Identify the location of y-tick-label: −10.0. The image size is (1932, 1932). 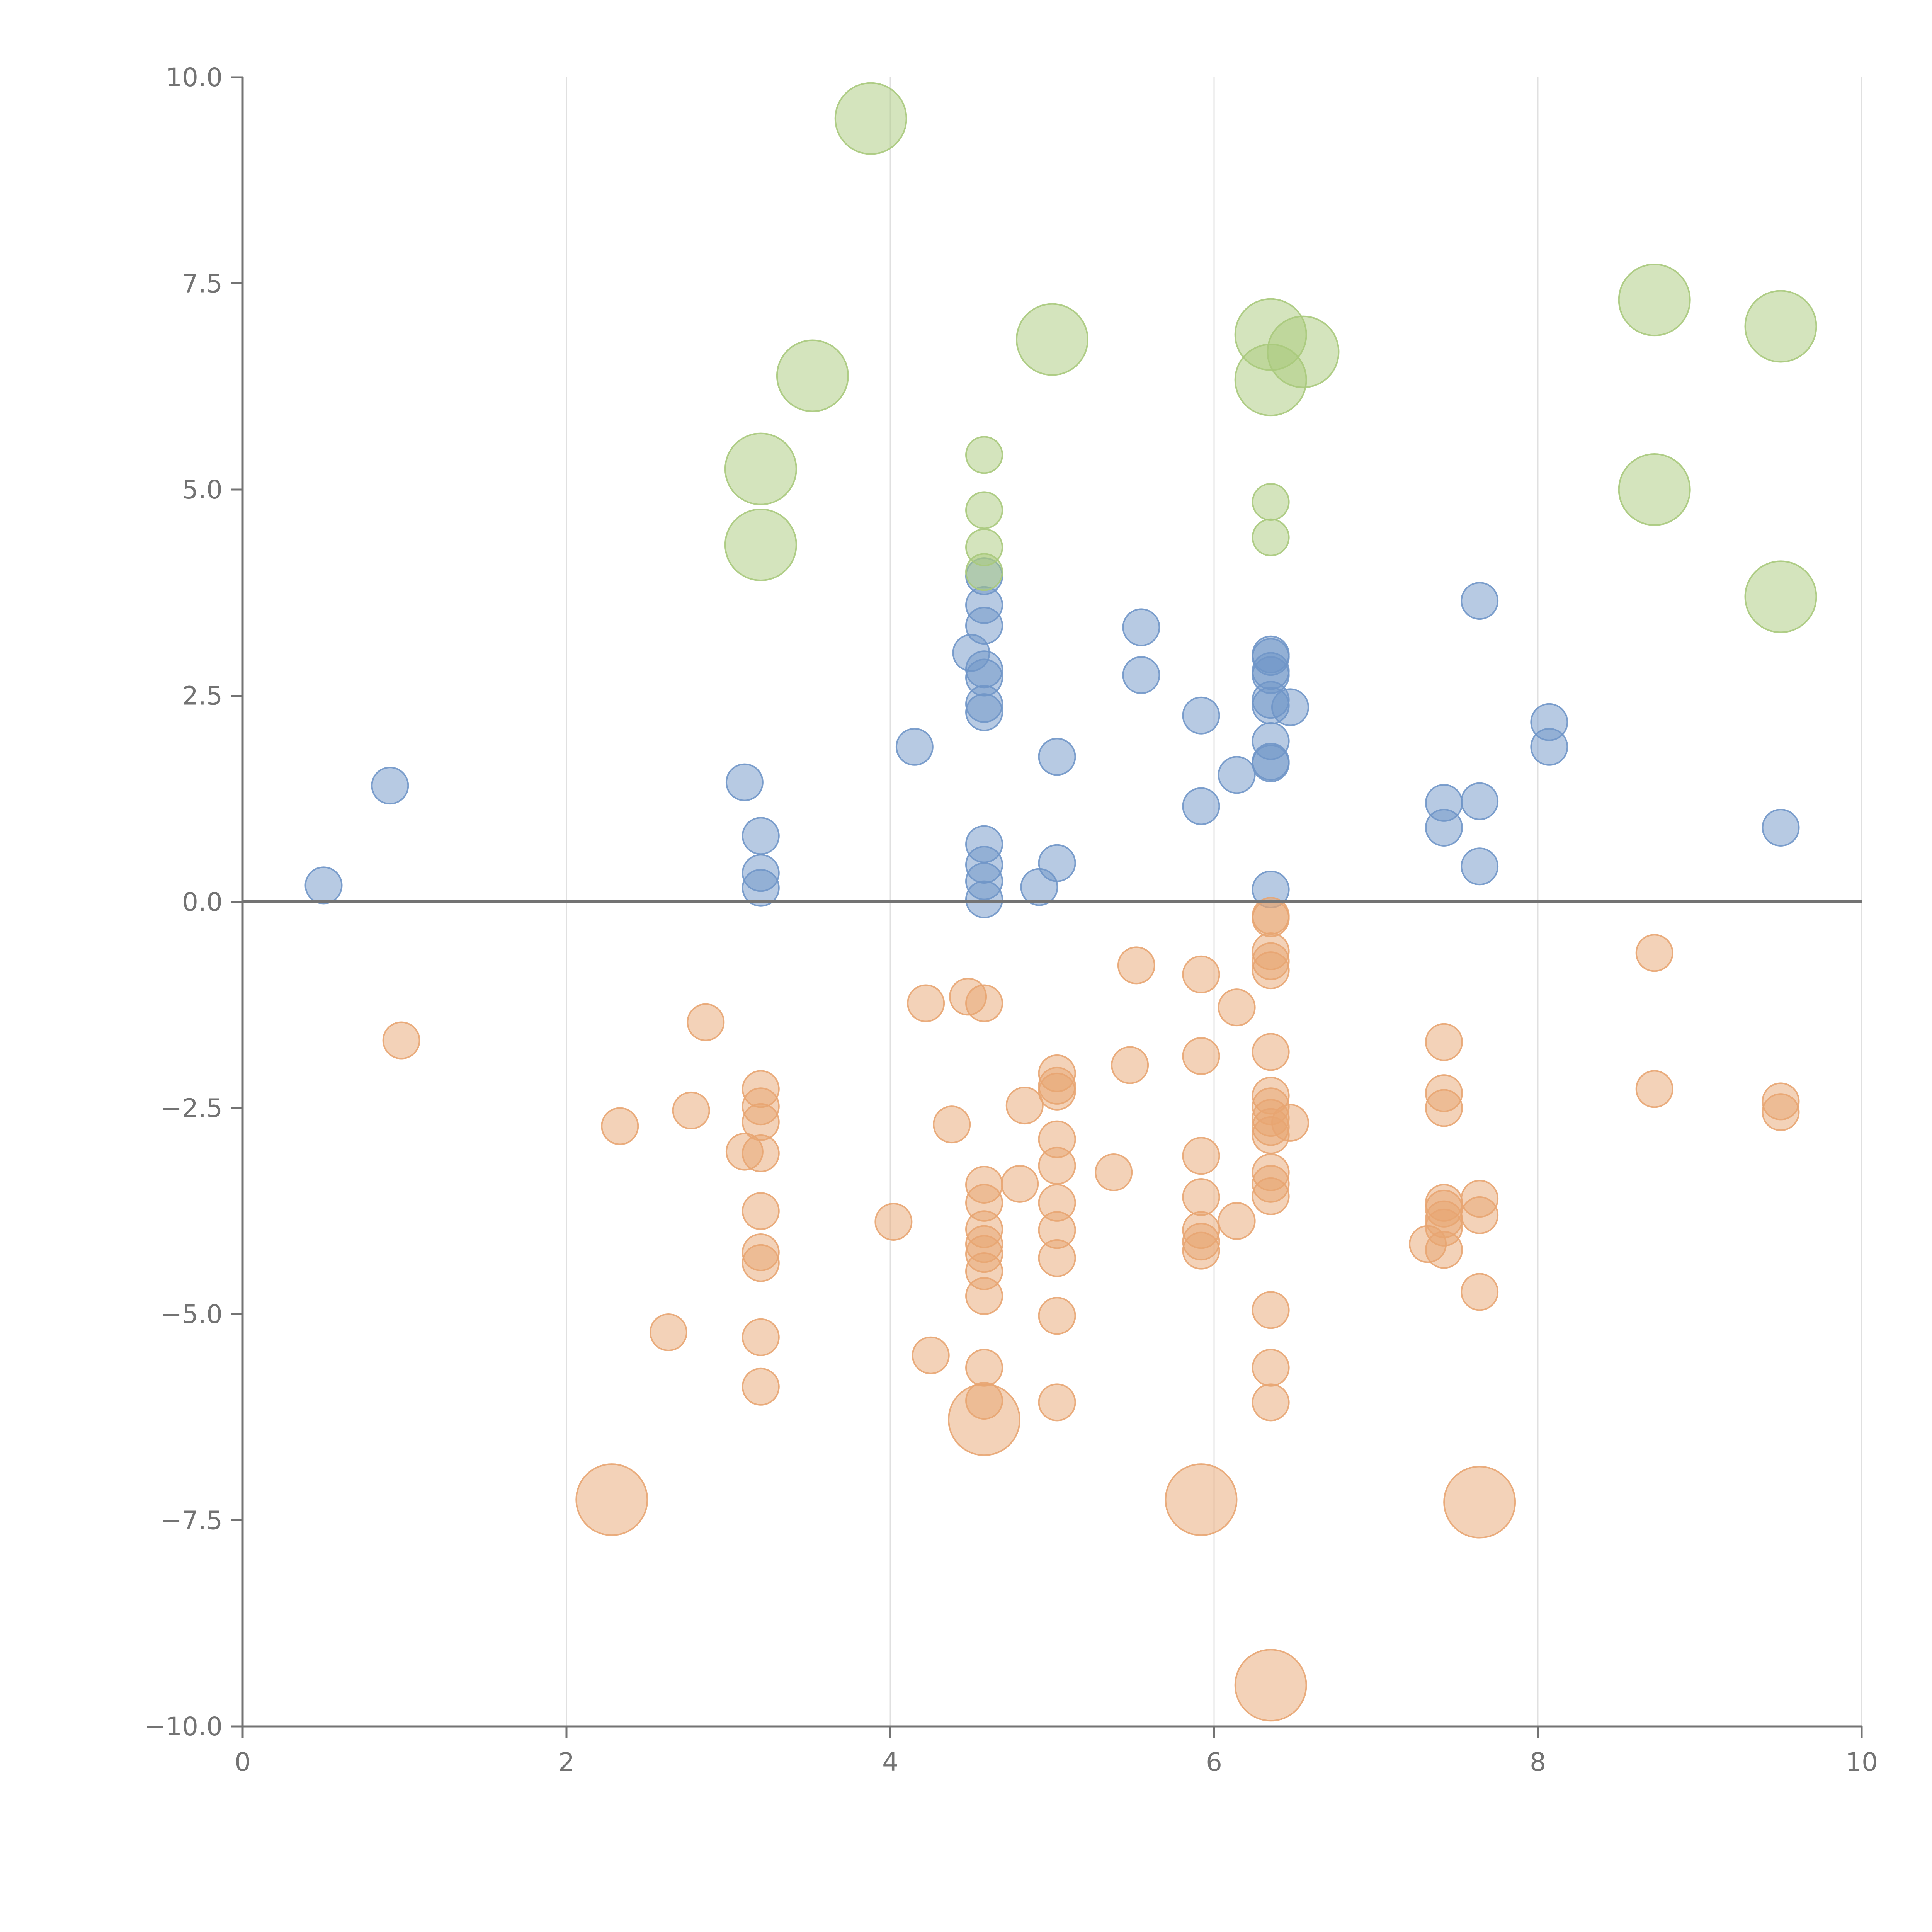
(184, 1727).